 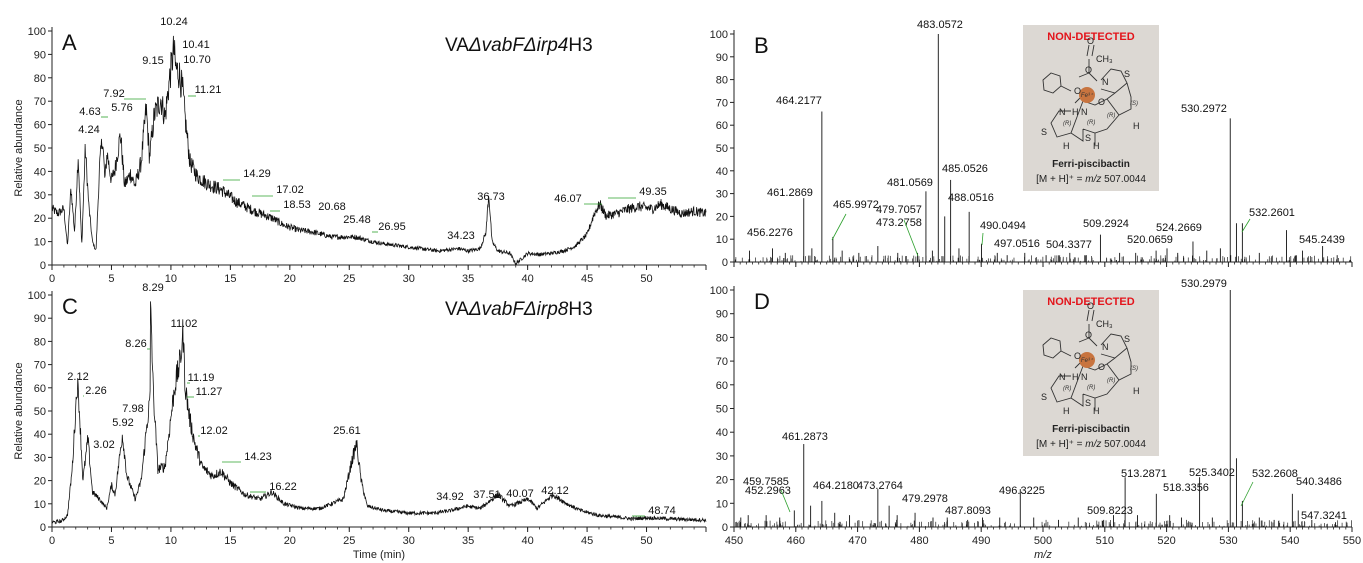 I want to click on panel-b-y-tick-label: 0, so click(x=725, y=263).